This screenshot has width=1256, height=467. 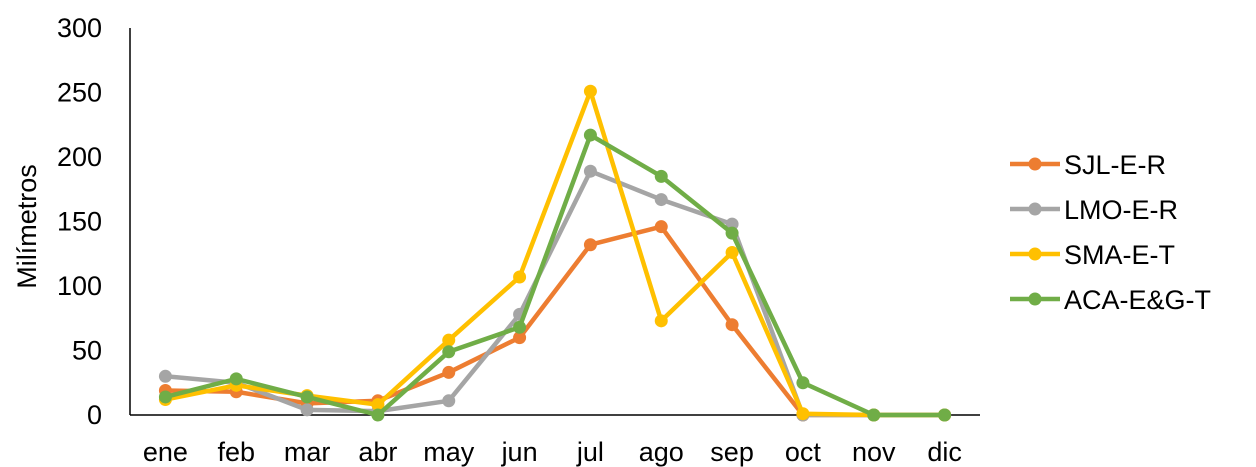 What do you see at coordinates (944, 452) in the screenshot?
I see `x-tick-label: dic` at bounding box center [944, 452].